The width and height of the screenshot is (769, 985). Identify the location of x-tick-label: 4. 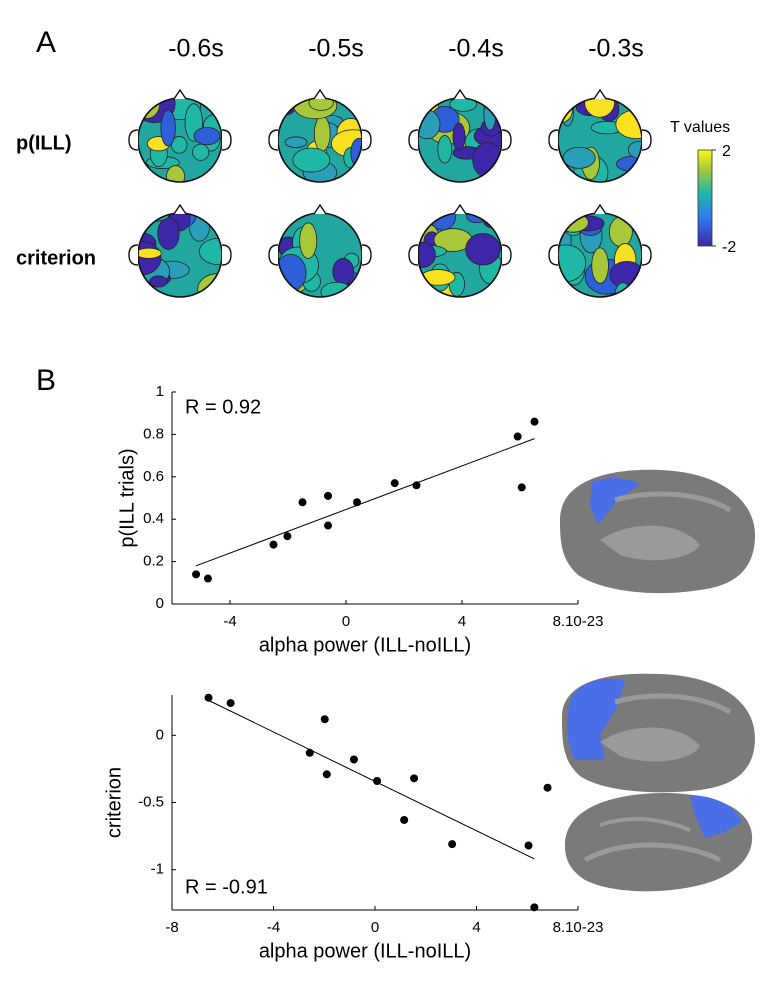
(476, 927).